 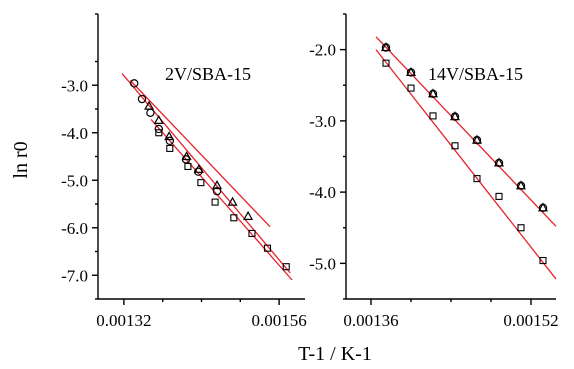 What do you see at coordinates (279, 320) in the screenshot?
I see `x-tick-label: 0.00156` at bounding box center [279, 320].